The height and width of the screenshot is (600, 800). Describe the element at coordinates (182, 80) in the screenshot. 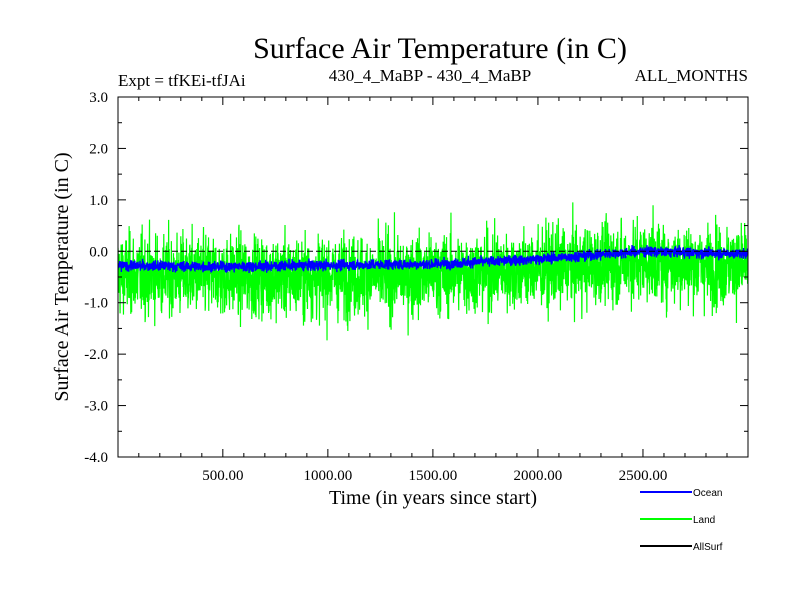

I see `subtitle-left: Expt = tfKEi-tfJAi` at that location.